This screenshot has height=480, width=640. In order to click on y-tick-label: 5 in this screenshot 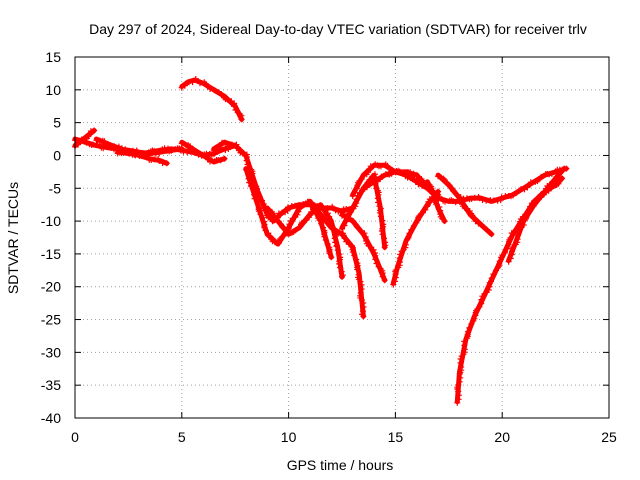, I will do `click(57, 123)`.